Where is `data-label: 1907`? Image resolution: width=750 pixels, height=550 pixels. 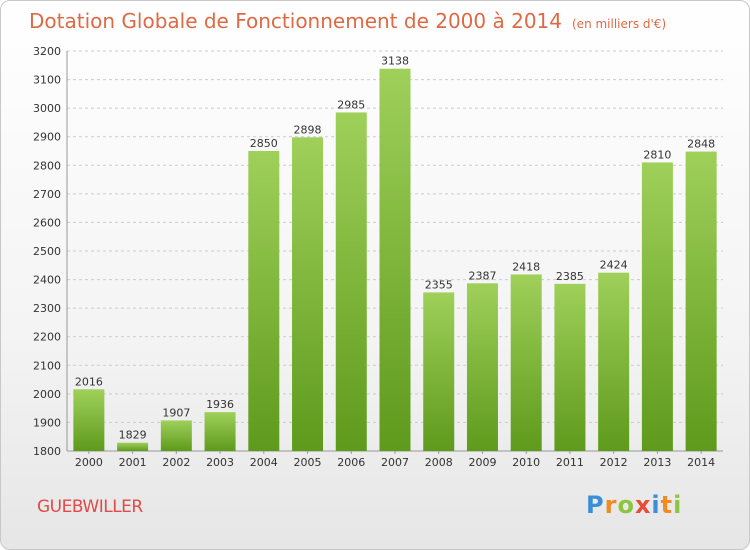 data-label: 1907 is located at coordinates (176, 412).